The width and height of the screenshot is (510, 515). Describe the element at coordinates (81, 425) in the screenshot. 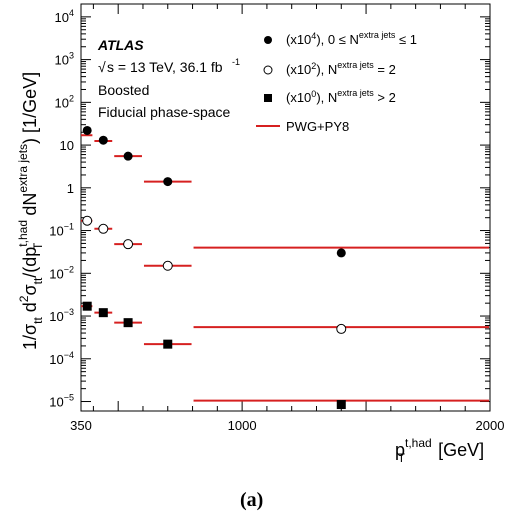

I see `x-tick-label: 350` at that location.